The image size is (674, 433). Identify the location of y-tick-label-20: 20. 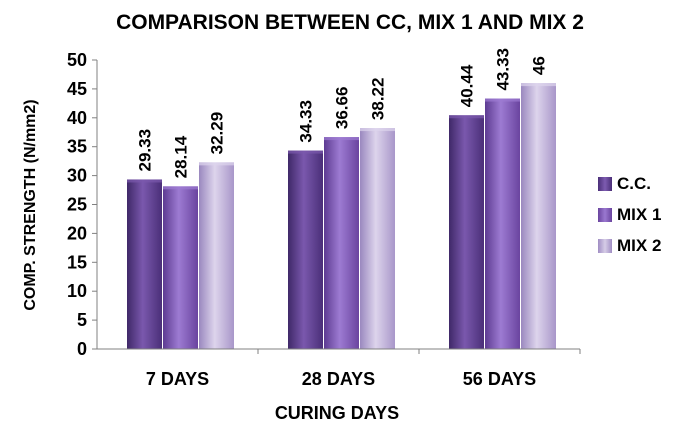
(77, 233).